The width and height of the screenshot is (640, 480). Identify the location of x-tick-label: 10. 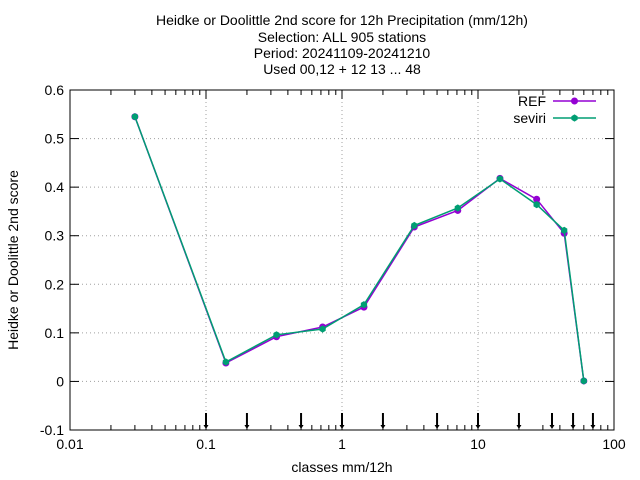
(478, 444).